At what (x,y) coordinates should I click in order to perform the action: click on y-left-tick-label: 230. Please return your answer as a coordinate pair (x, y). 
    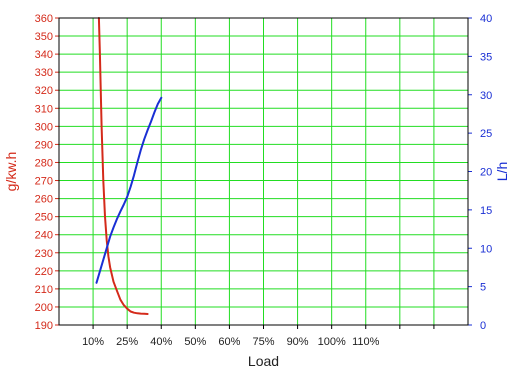
    Looking at the image, I should click on (44, 254).